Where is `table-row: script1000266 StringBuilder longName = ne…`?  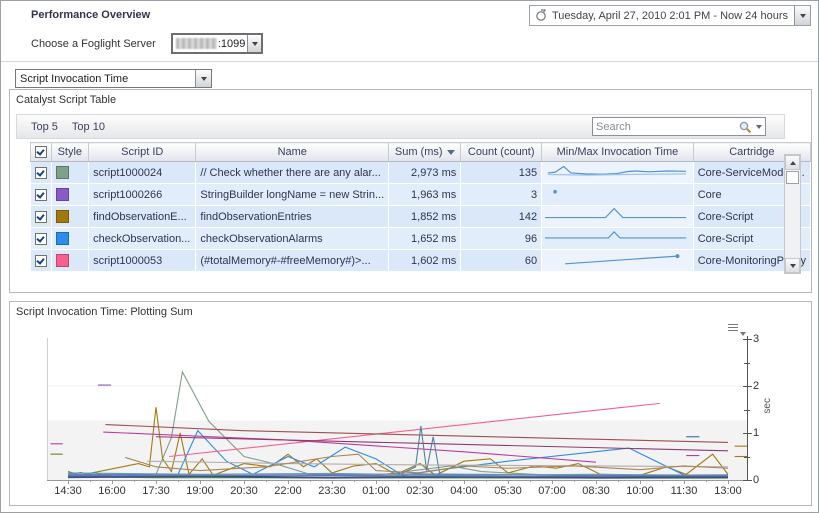 table-row: script1000266 StringBuilder longName = ne… is located at coordinates (421, 194).